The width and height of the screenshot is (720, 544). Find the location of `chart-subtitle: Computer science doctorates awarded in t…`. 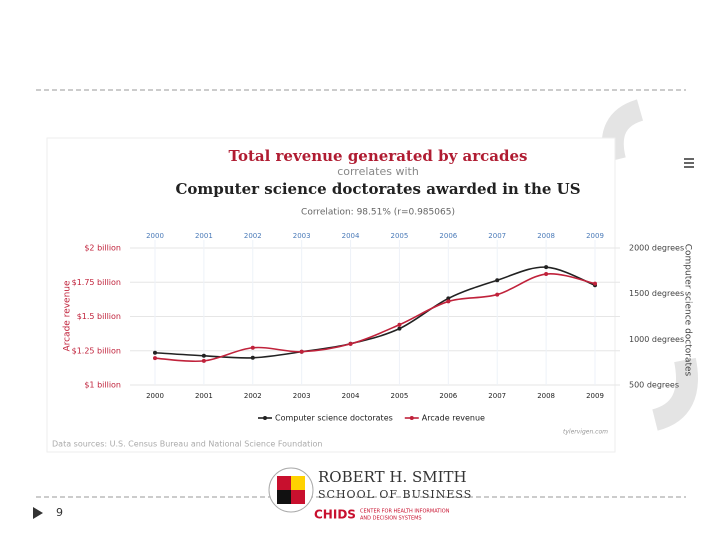

chart-subtitle: Computer science doctorates awarded in t… is located at coordinates (377, 189).